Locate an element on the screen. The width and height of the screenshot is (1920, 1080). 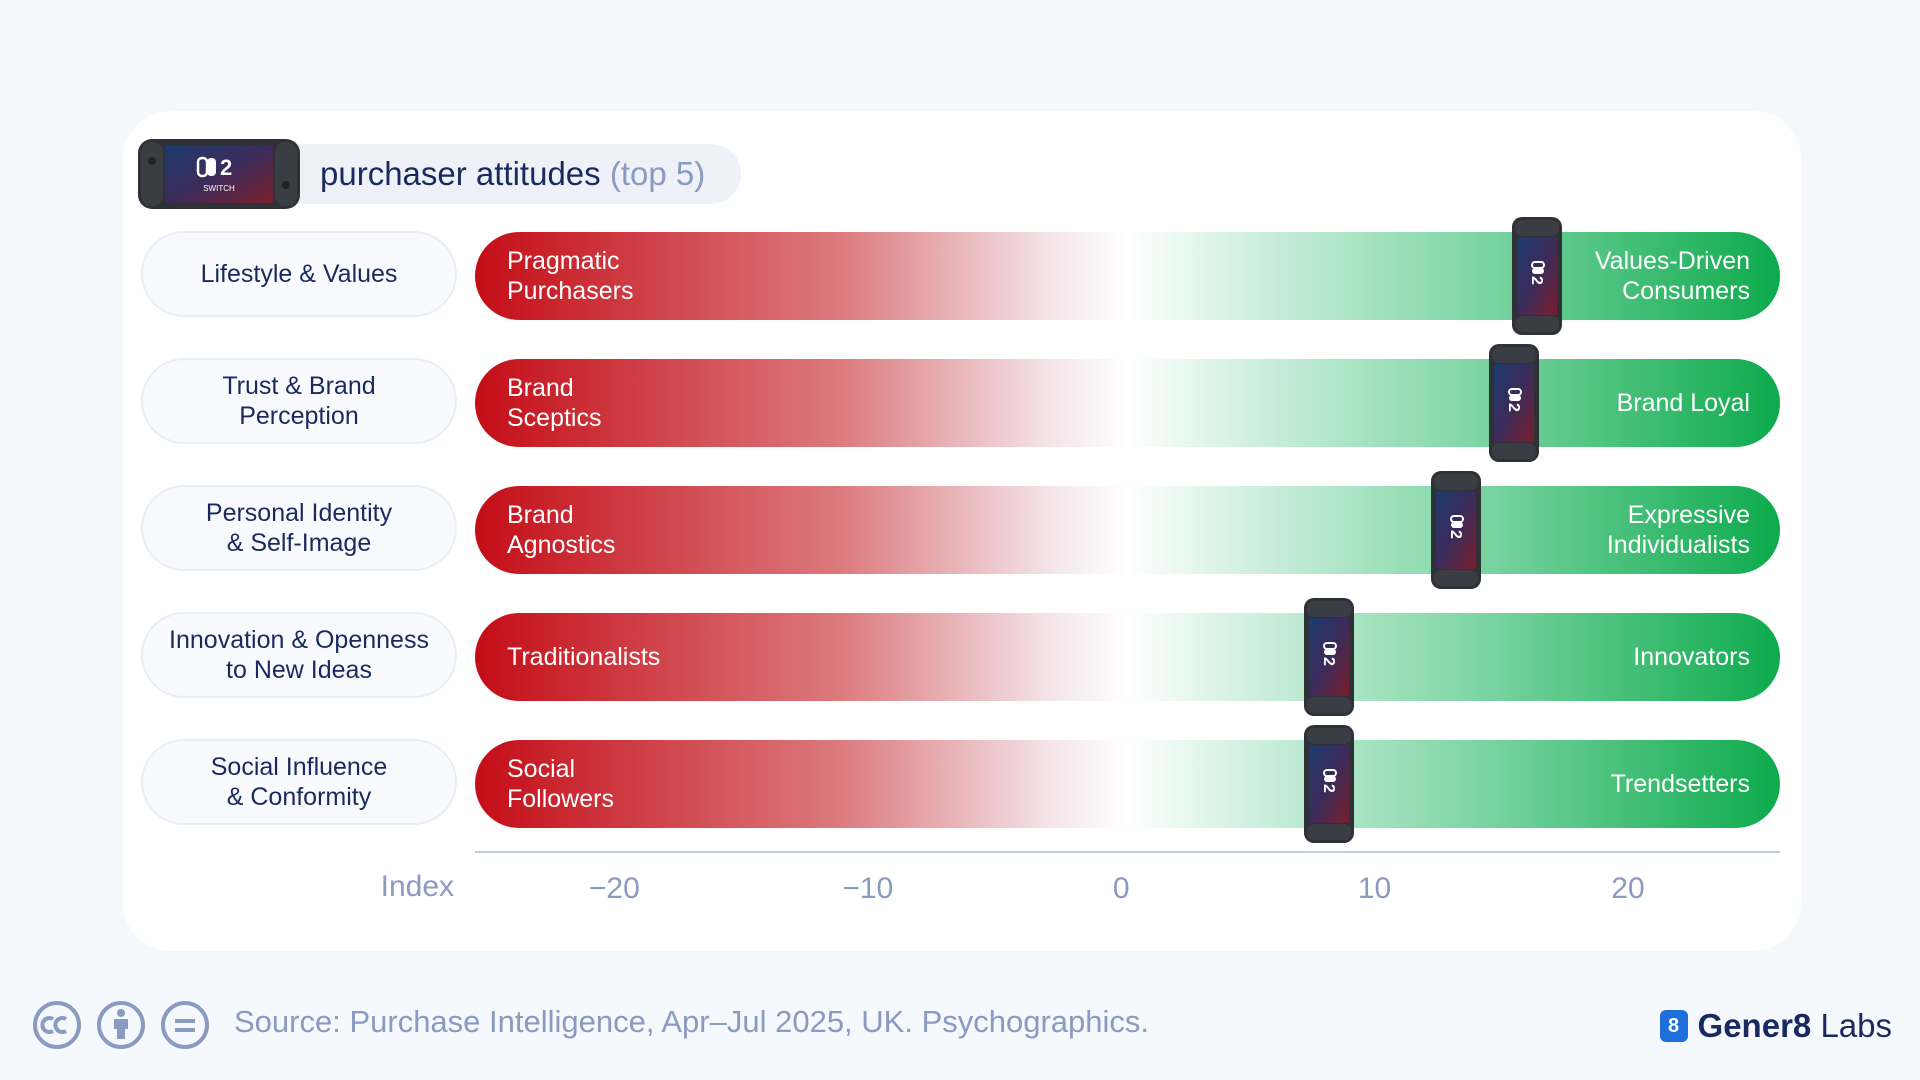
logo-caption: SWITCH is located at coordinates (219, 188).